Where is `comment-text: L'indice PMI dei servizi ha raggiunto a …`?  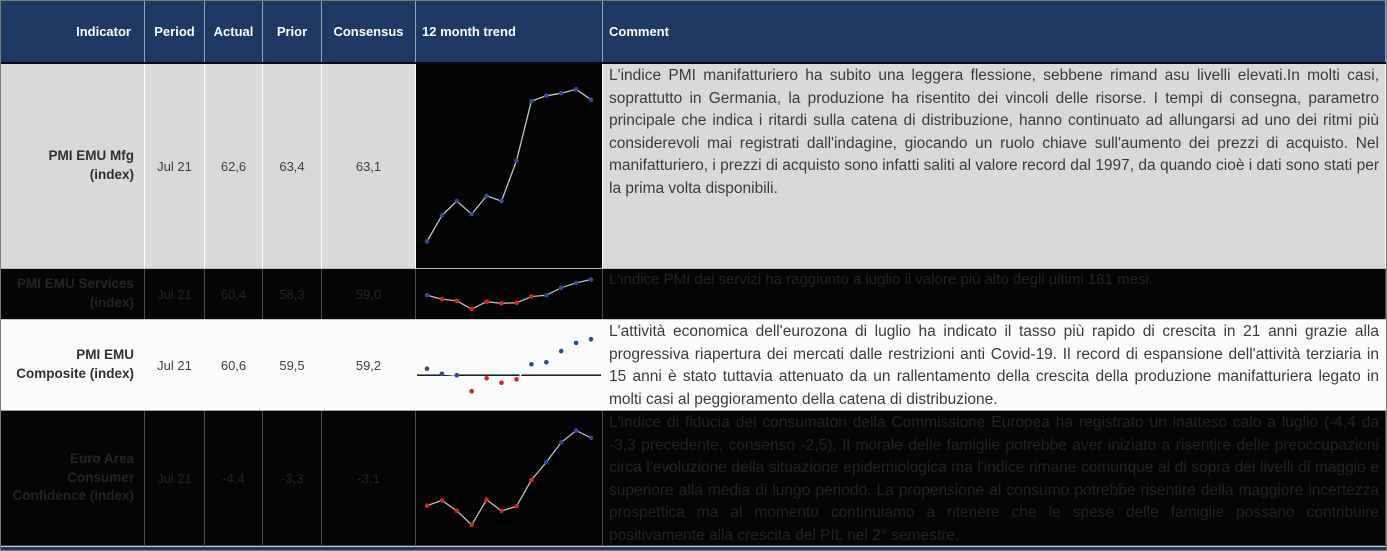
comment-text: L'indice PMI dei servizi ha raggiunto a … is located at coordinates (881, 279).